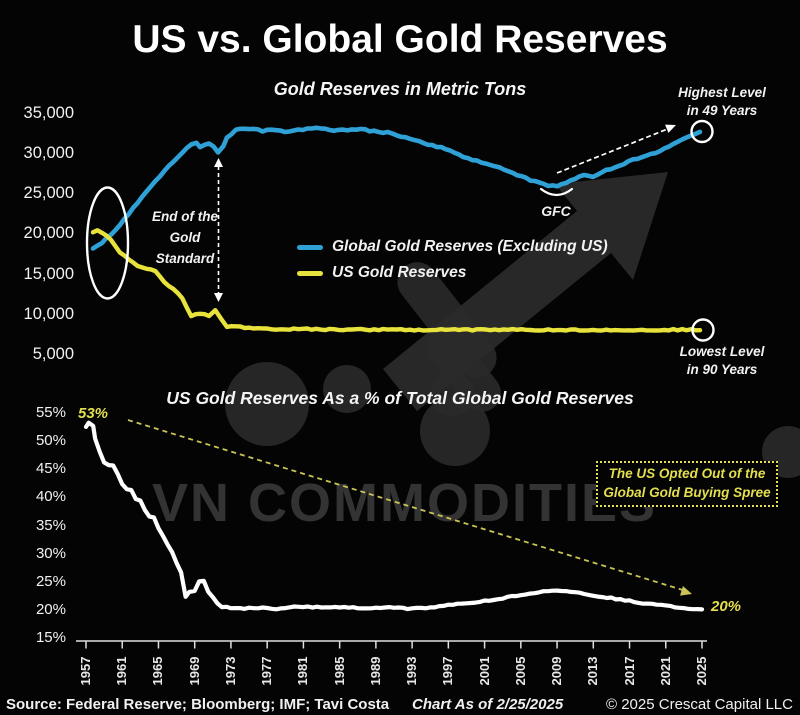 This screenshot has height=715, width=800. What do you see at coordinates (484, 671) in the screenshot?
I see `x-tick-label: 2001` at bounding box center [484, 671].